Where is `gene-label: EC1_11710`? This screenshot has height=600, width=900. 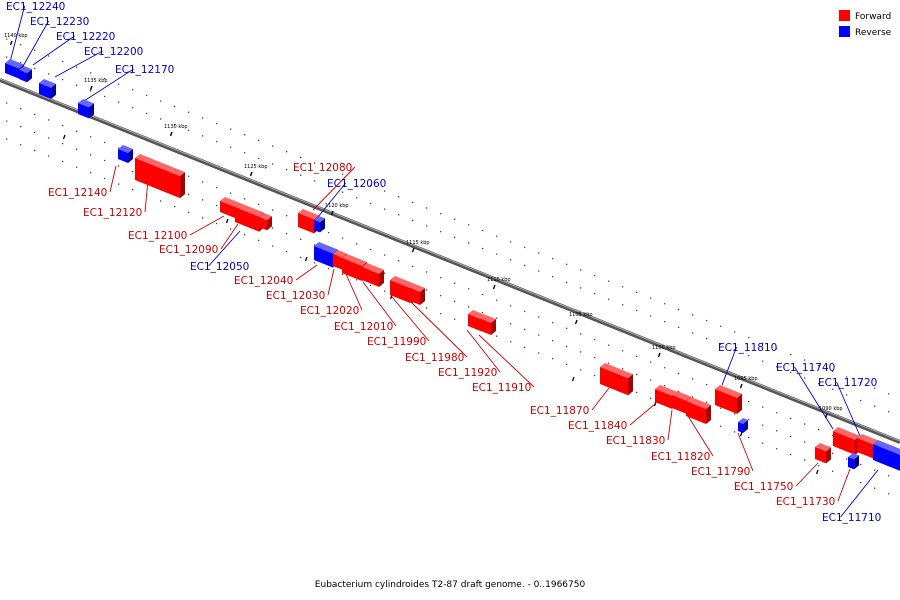 gene-label: EC1_11710 is located at coordinates (851, 518).